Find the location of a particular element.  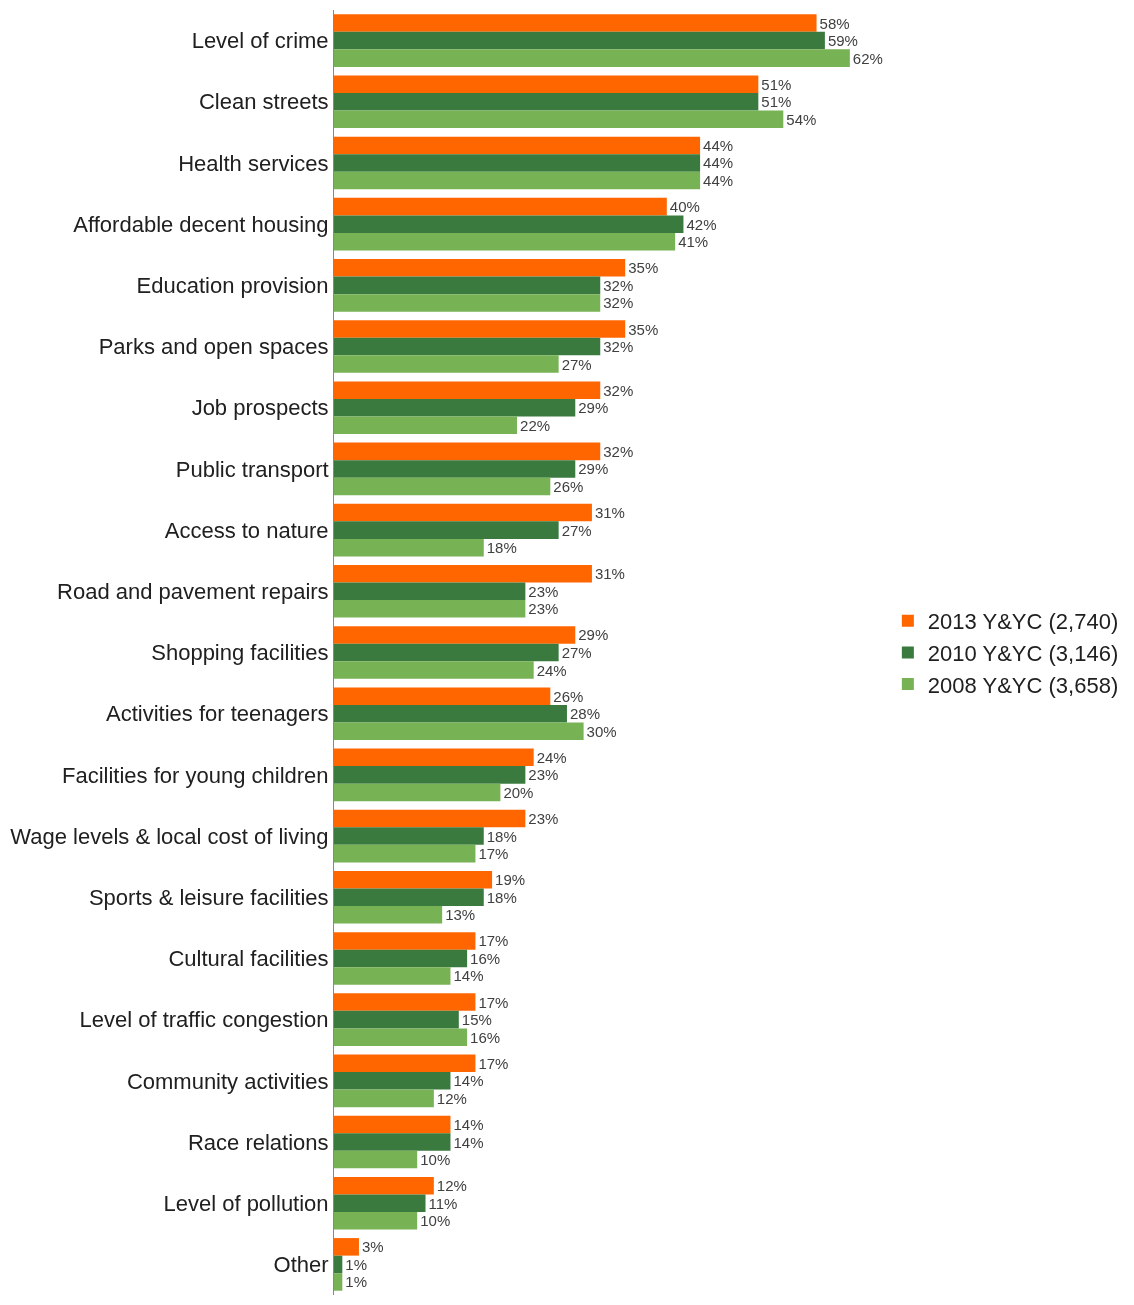

data-label: 16% is located at coordinates (485, 958).